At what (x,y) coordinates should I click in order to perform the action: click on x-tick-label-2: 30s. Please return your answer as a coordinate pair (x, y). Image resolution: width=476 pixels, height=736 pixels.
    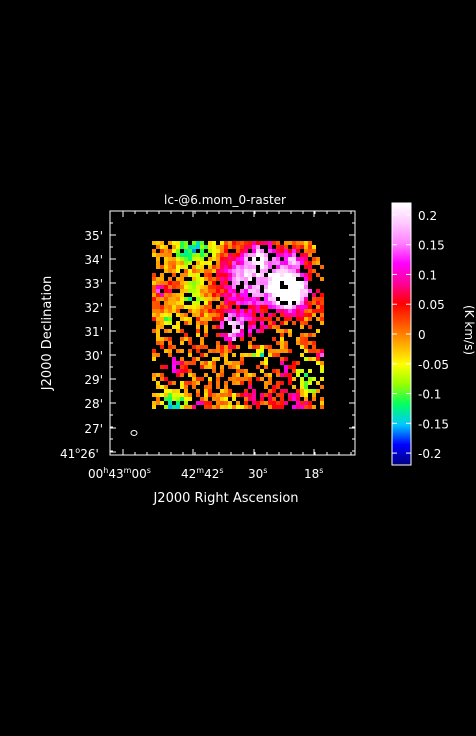
    Looking at the image, I should click on (257, 473).